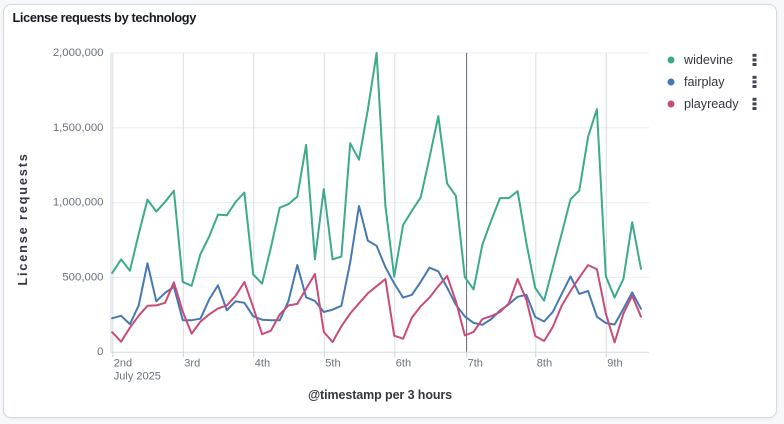 This screenshot has height=424, width=784. Describe the element at coordinates (711, 104) in the screenshot. I see `svg-text: playready` at that location.